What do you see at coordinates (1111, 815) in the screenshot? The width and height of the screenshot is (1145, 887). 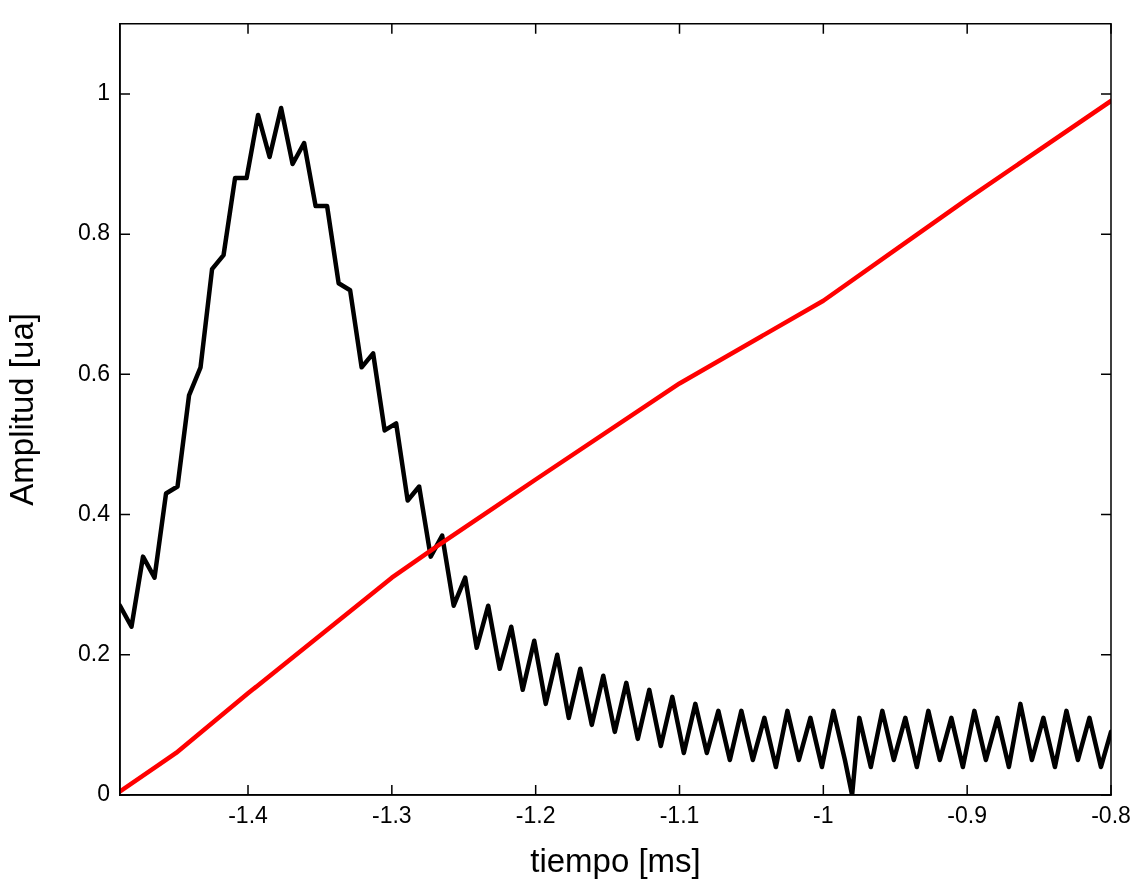 I see `x-tick-label: -0.8` at bounding box center [1111, 815].